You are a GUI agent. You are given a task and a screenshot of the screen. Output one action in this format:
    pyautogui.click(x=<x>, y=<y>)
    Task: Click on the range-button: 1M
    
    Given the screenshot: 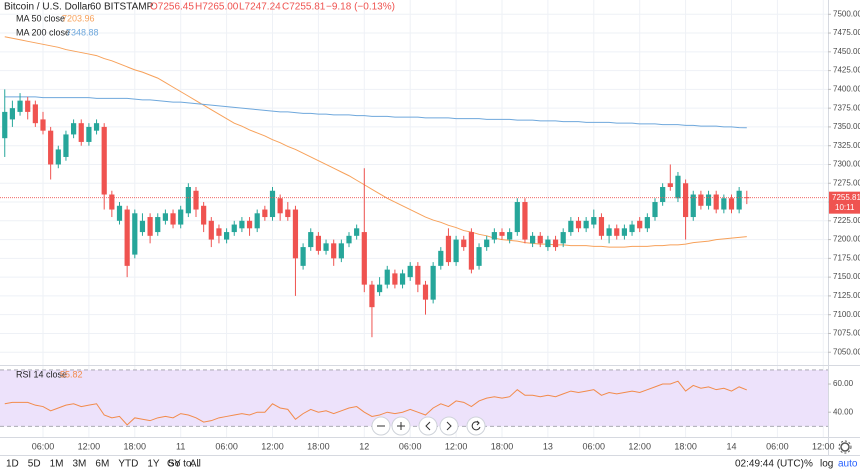 What is the action you would take?
    pyautogui.click(x=57, y=464)
    